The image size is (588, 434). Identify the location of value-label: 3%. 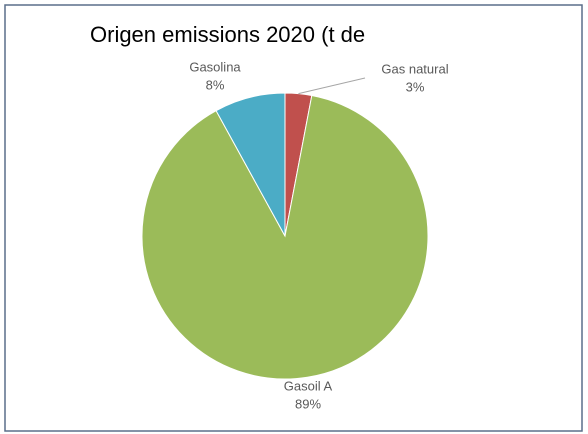
(415, 86).